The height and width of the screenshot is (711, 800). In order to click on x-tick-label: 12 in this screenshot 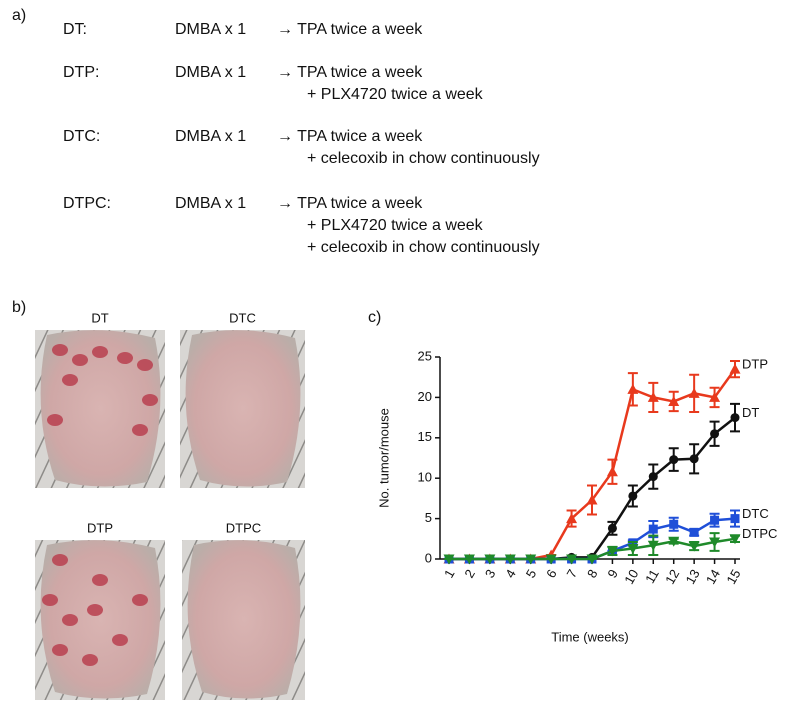, I will do `click(672, 577)`.